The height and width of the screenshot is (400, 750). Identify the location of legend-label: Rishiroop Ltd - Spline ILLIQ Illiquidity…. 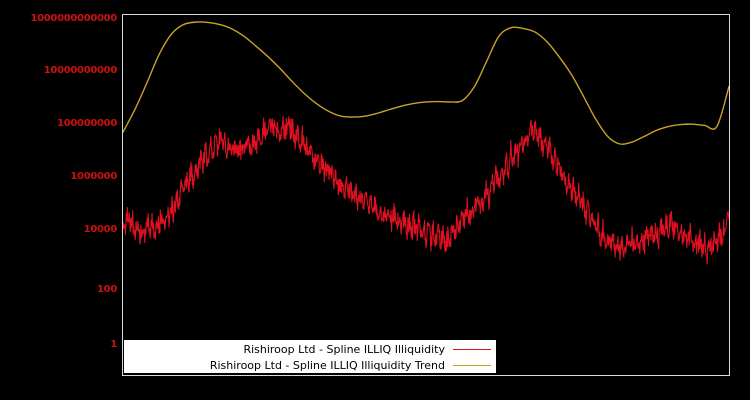
(327, 365).